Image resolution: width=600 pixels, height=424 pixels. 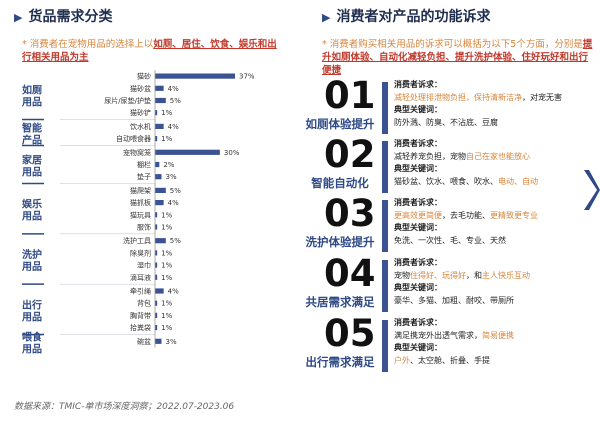 What do you see at coordinates (88, 44) in the screenshot?
I see `left-note-prefix: * 消费者在宠物用品的选择上以` at bounding box center [88, 44].